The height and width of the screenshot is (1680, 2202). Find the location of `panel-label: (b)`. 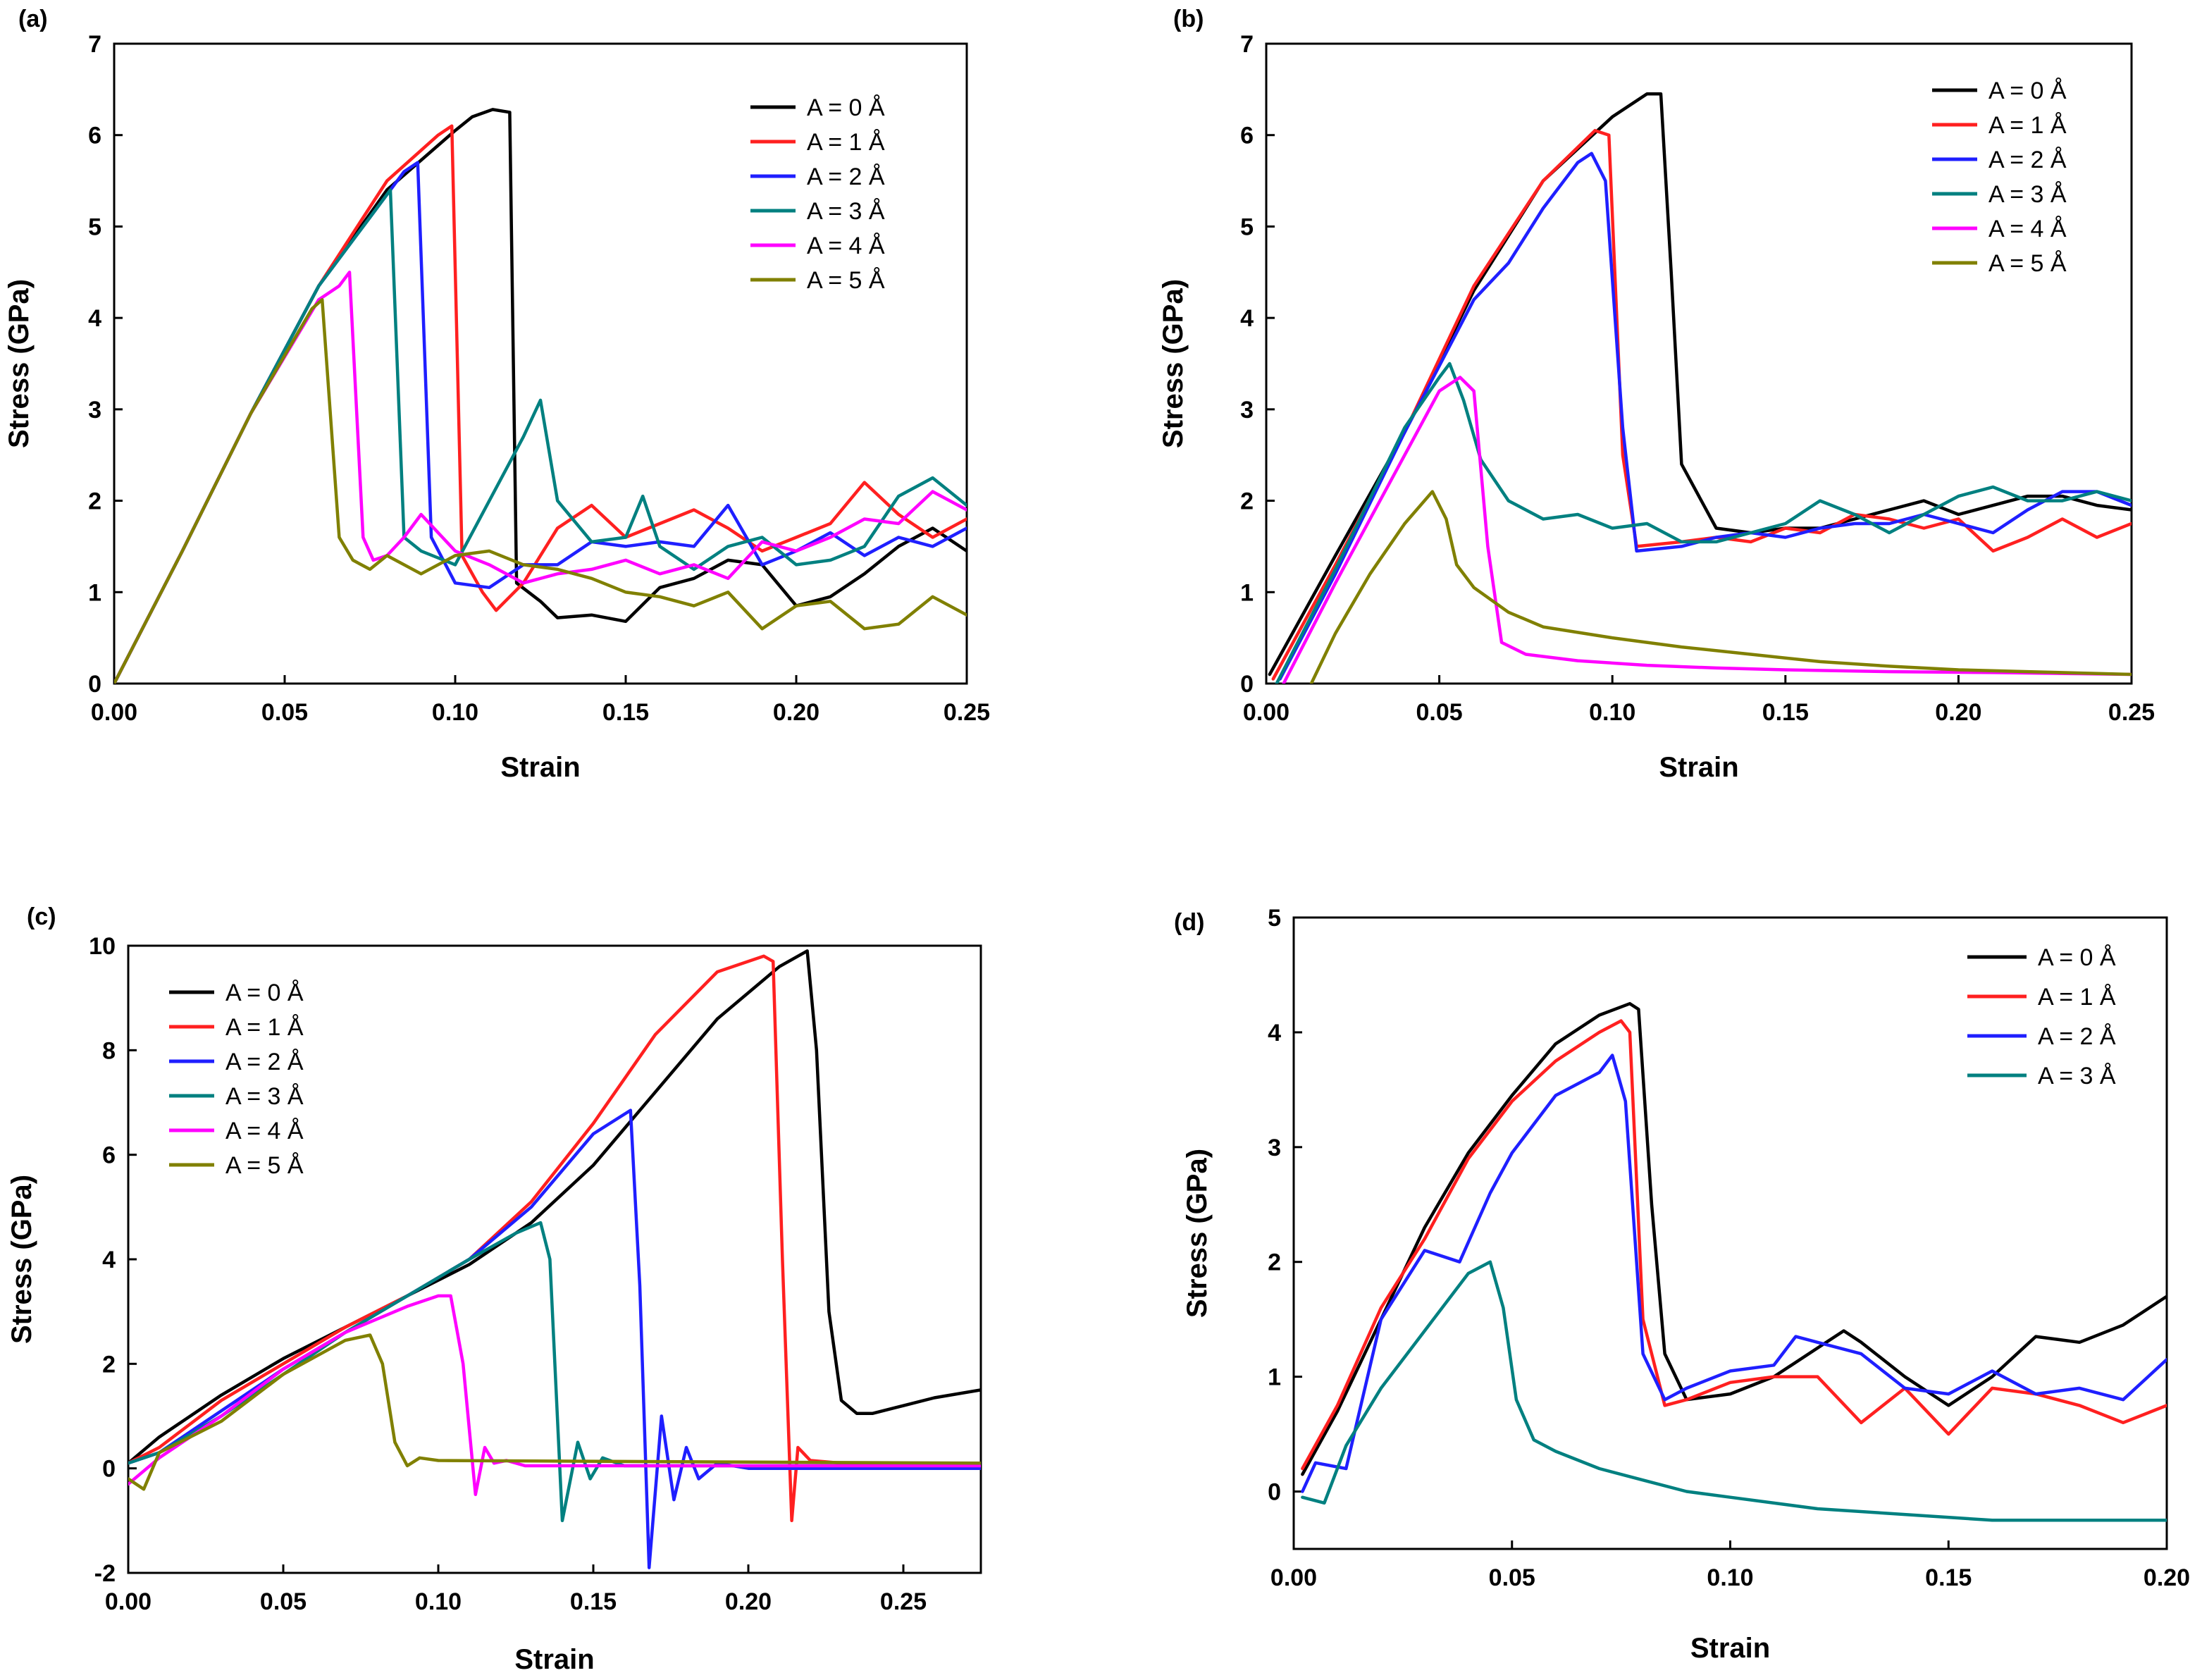

panel-label: (b) is located at coordinates (1189, 19).